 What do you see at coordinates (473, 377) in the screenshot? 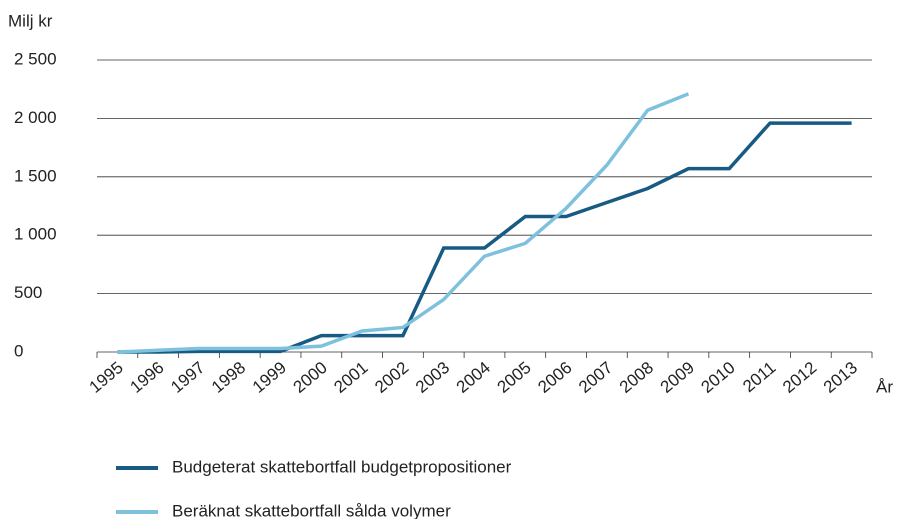
I see `x-tick-label: 2004` at bounding box center [473, 377].